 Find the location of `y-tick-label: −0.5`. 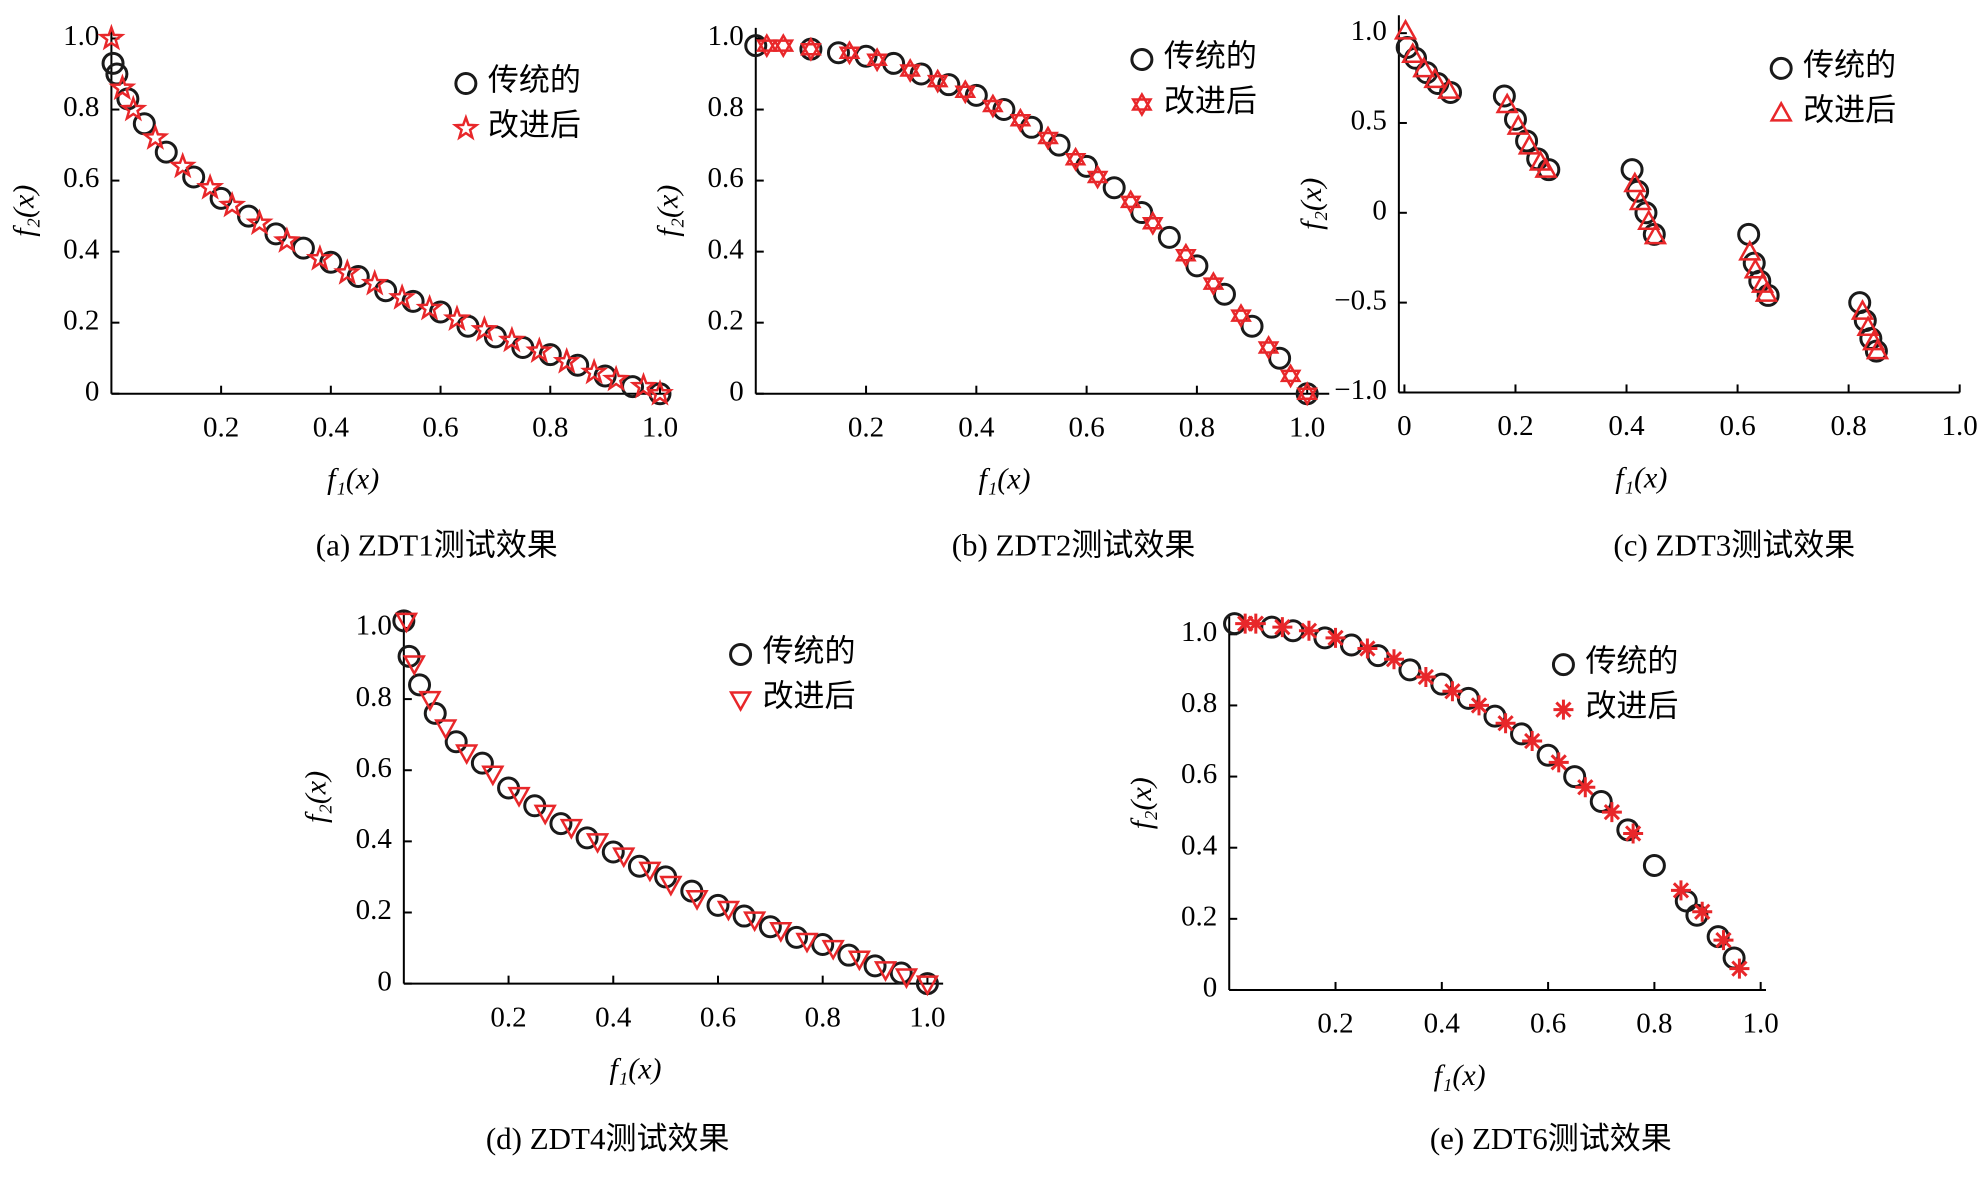

y-tick-label: −0.5 is located at coordinates (1360, 300).